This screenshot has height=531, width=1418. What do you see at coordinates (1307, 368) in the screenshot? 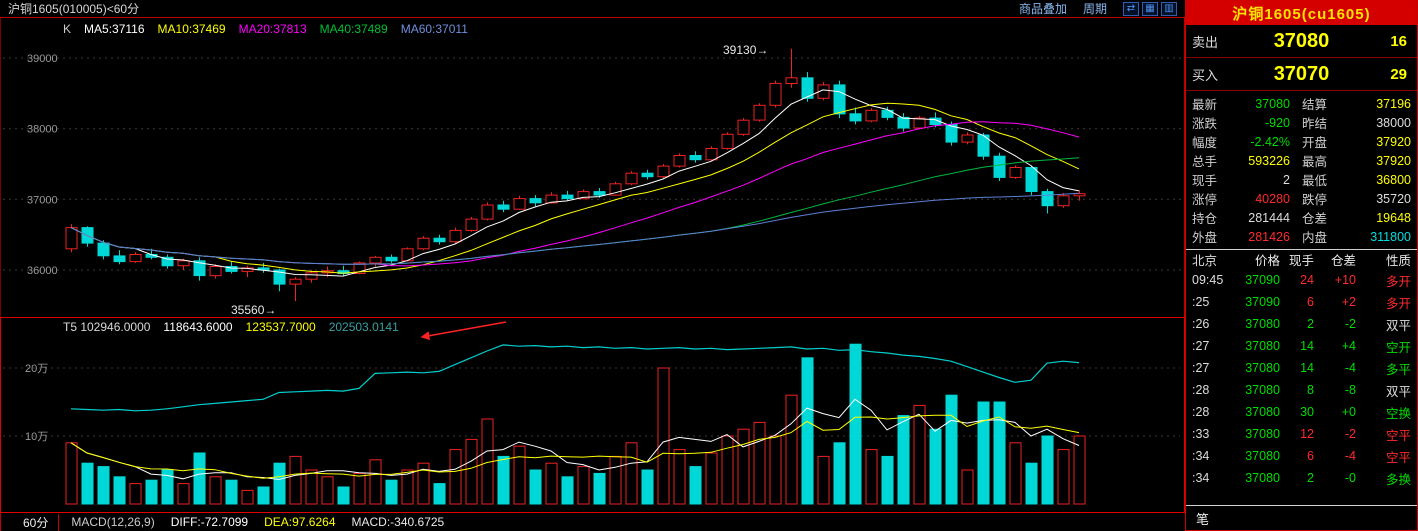
I see `tick-cell: 14` at bounding box center [1307, 368].